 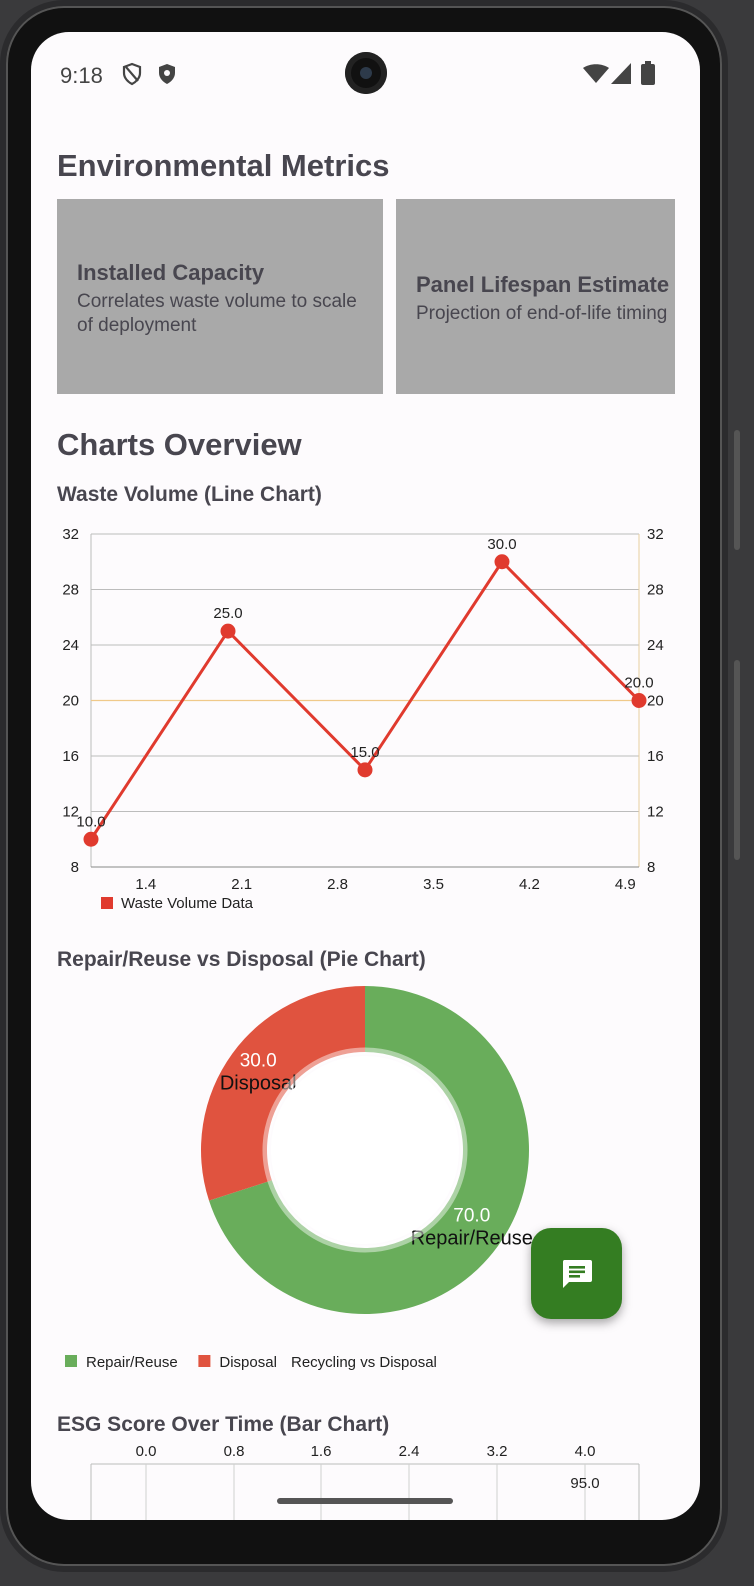 What do you see at coordinates (543, 284) in the screenshot?
I see `metric-card-title: Panel Lifespan Estimate` at bounding box center [543, 284].